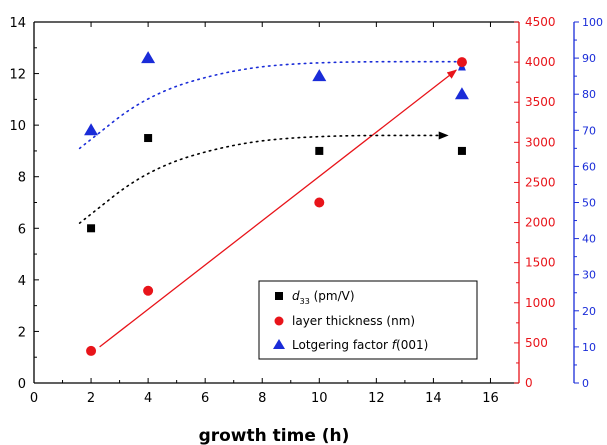 The height and width of the screenshot is (445, 607). Describe the element at coordinates (17, 23) in the screenshot. I see `left-tick-label: 14` at that location.